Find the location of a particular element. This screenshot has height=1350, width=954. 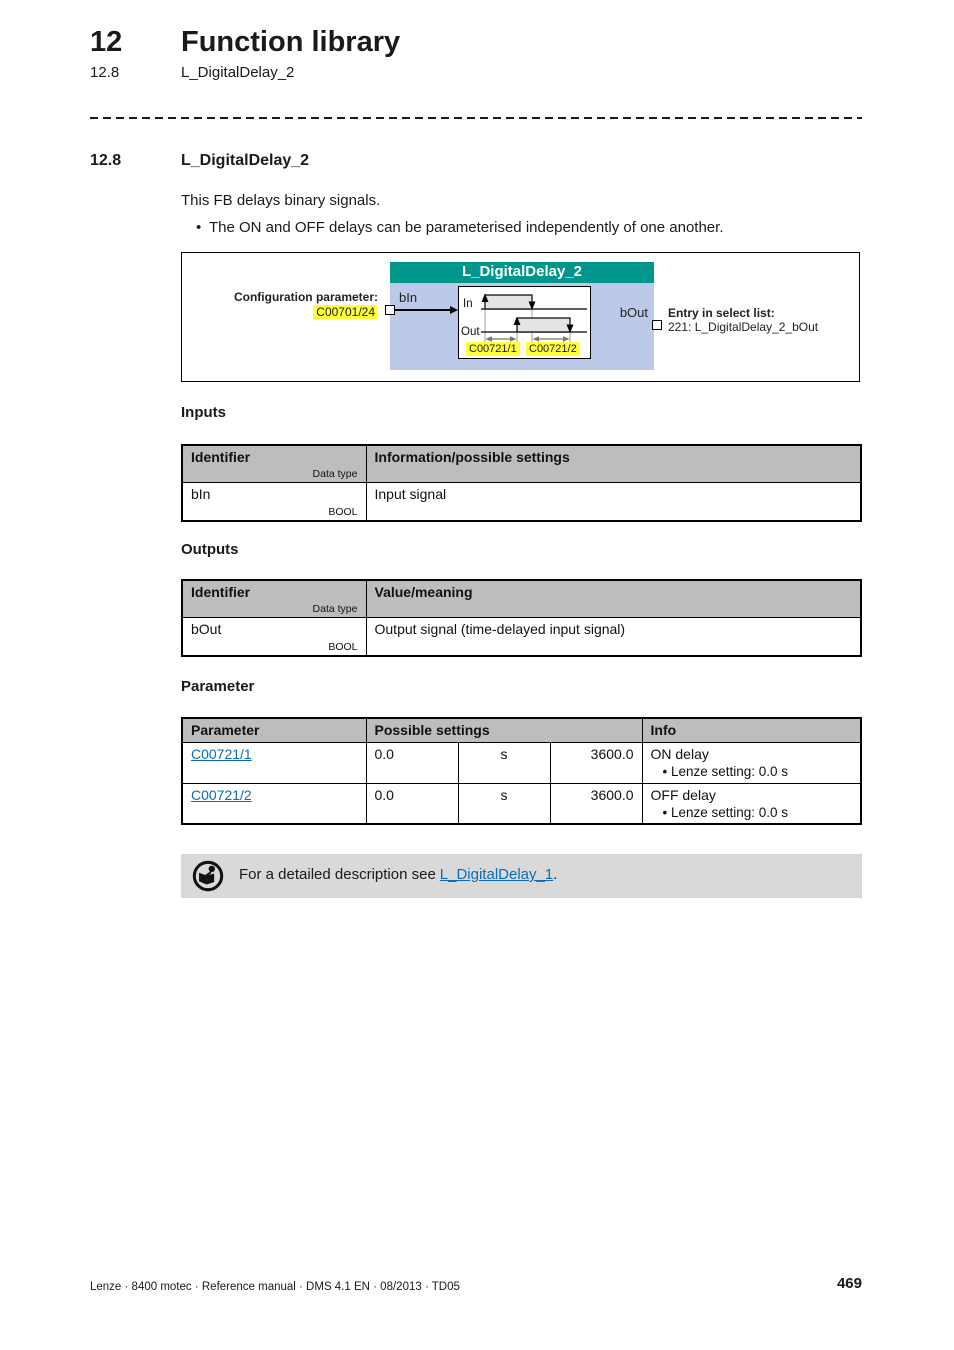

input-info: Input signal is located at coordinates (410, 494).